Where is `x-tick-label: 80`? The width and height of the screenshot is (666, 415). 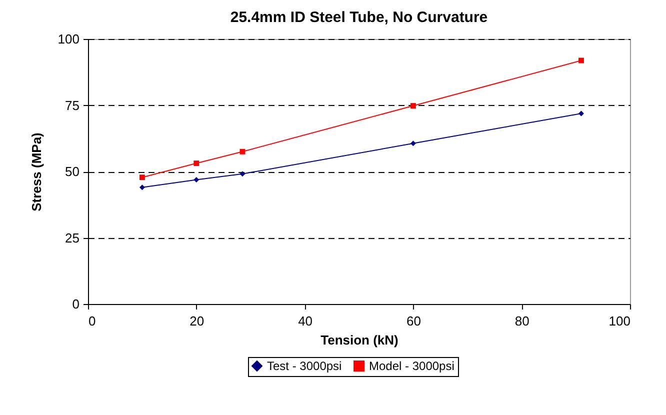 x-tick-label: 80 is located at coordinates (522, 321).